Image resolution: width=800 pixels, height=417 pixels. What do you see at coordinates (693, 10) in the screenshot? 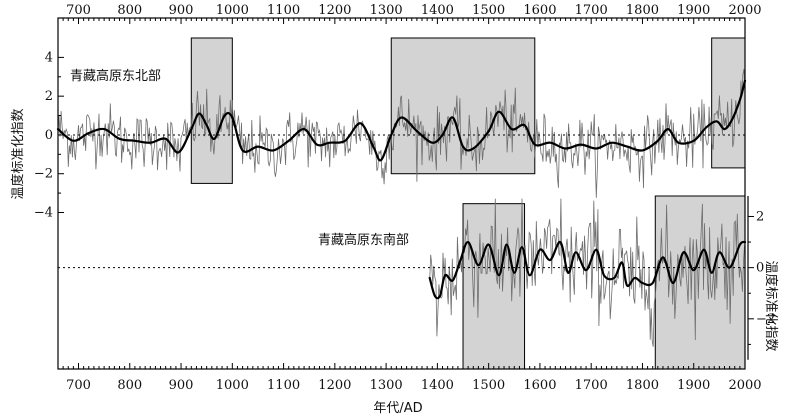
I see `x-tick-label-top: 1900` at bounding box center [693, 10].